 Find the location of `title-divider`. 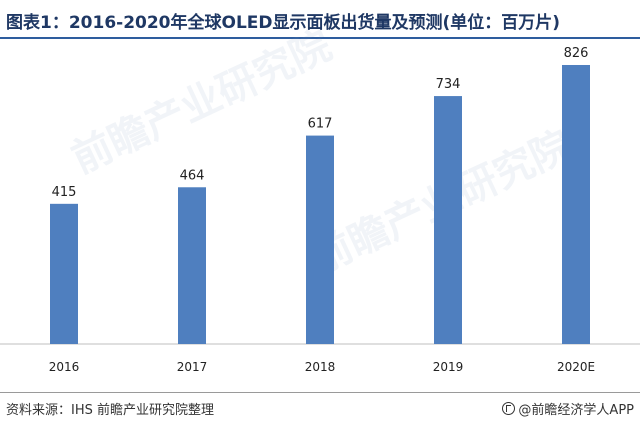

title-divider is located at coordinates (320, 38).